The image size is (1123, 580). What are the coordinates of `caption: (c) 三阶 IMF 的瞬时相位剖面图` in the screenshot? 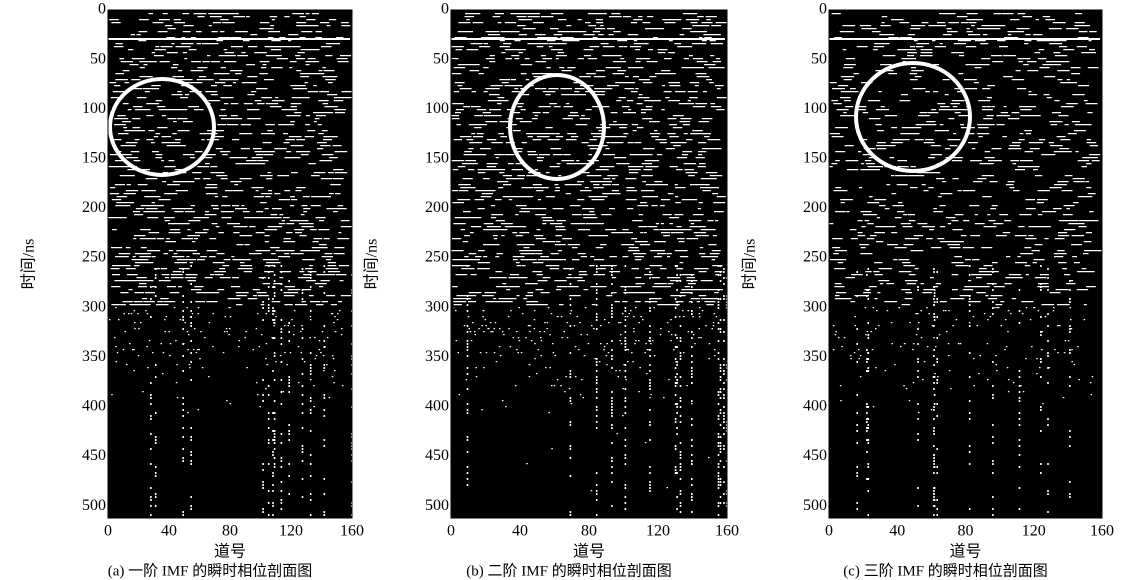 It's located at (945, 570).